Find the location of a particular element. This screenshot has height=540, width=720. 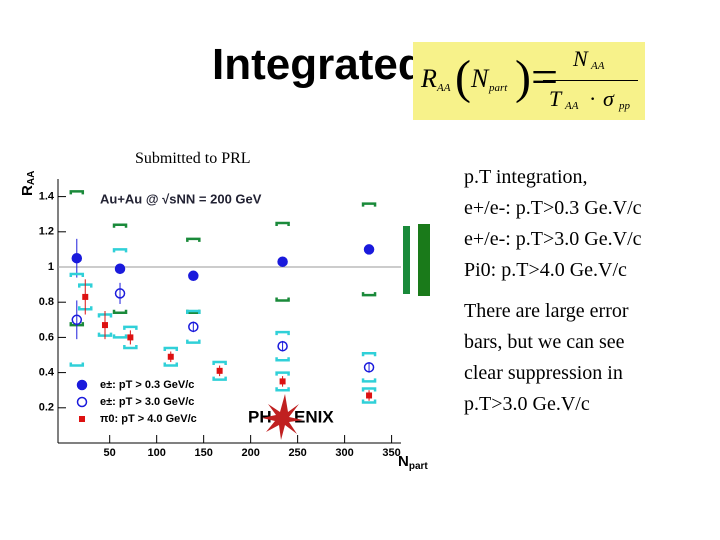

x-tick-label: 200 is located at coordinates (250, 453).